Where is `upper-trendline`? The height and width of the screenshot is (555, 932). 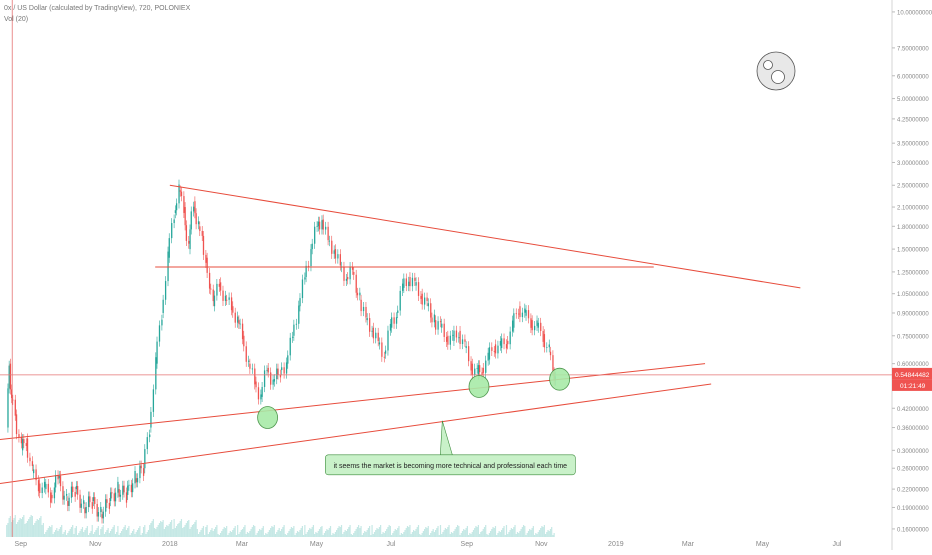
upper-trendline is located at coordinates (485, 236).